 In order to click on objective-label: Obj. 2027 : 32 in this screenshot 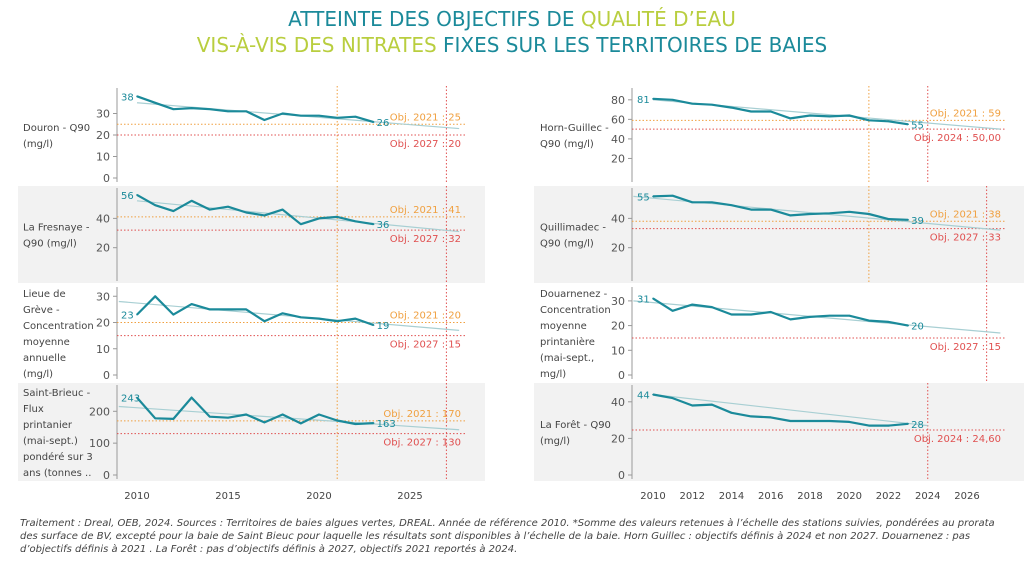, I will do `click(425, 239)`.